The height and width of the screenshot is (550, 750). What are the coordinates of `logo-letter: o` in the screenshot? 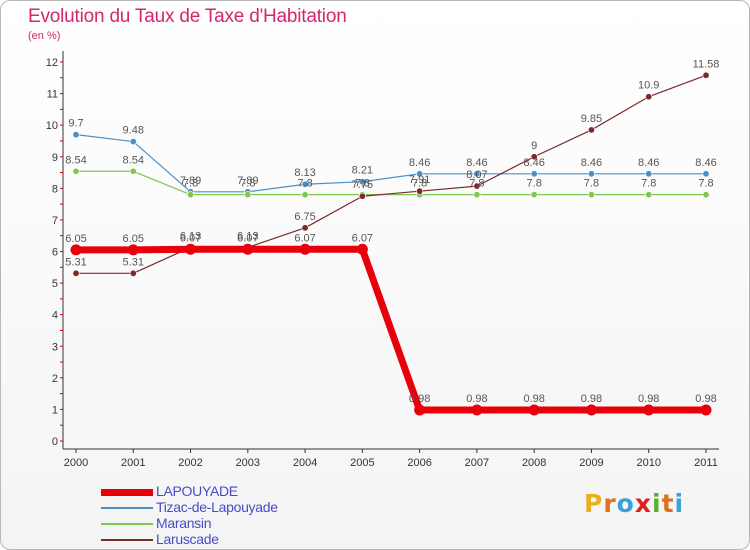 It's located at (625, 503).